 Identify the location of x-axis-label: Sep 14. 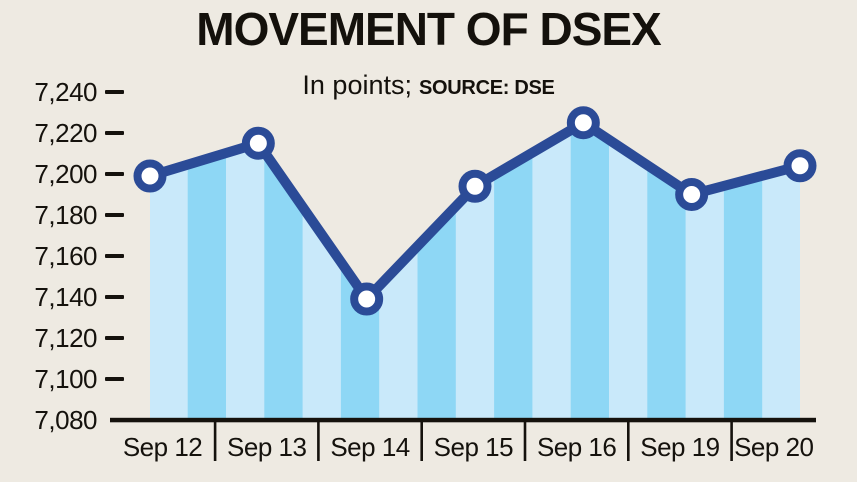
(369, 447).